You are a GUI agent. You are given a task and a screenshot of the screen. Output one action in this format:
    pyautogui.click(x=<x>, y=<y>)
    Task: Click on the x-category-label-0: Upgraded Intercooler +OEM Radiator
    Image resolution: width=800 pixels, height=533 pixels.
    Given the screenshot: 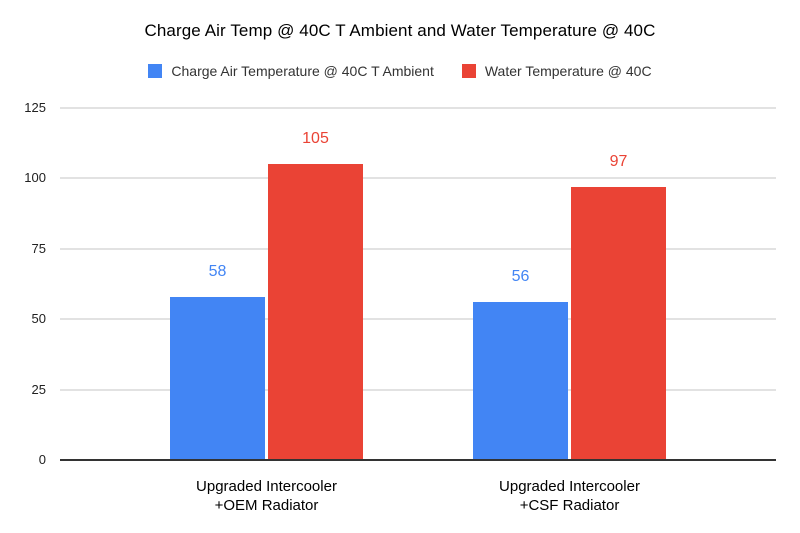 What is the action you would take?
    pyautogui.click(x=266, y=496)
    